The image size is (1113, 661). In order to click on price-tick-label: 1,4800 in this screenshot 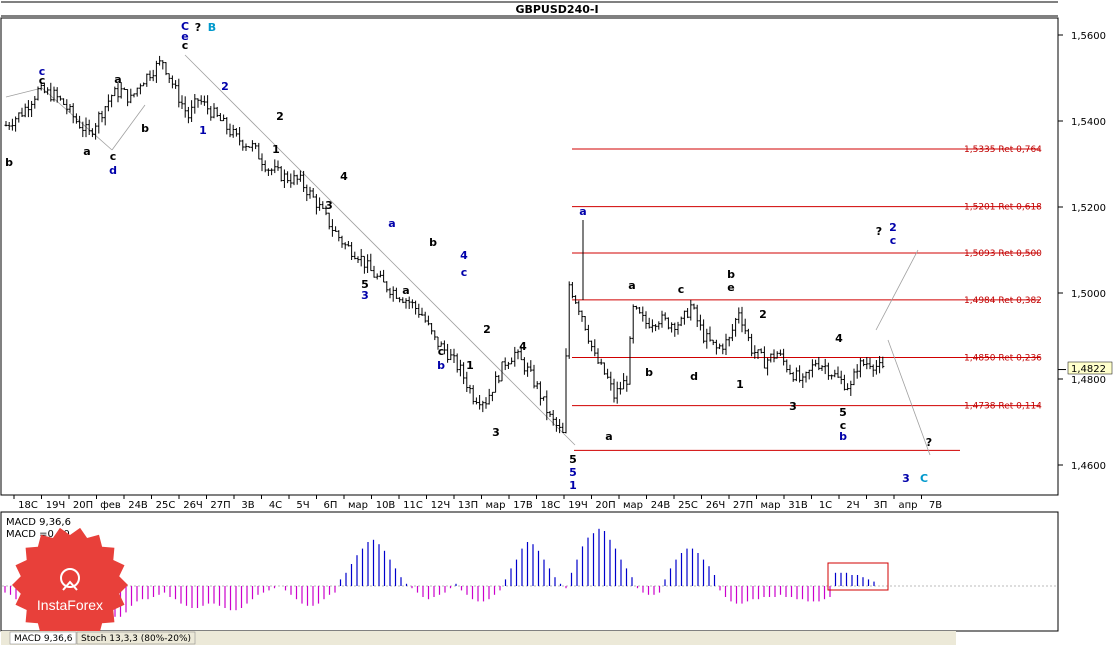, I will do `click(1088, 380)`.